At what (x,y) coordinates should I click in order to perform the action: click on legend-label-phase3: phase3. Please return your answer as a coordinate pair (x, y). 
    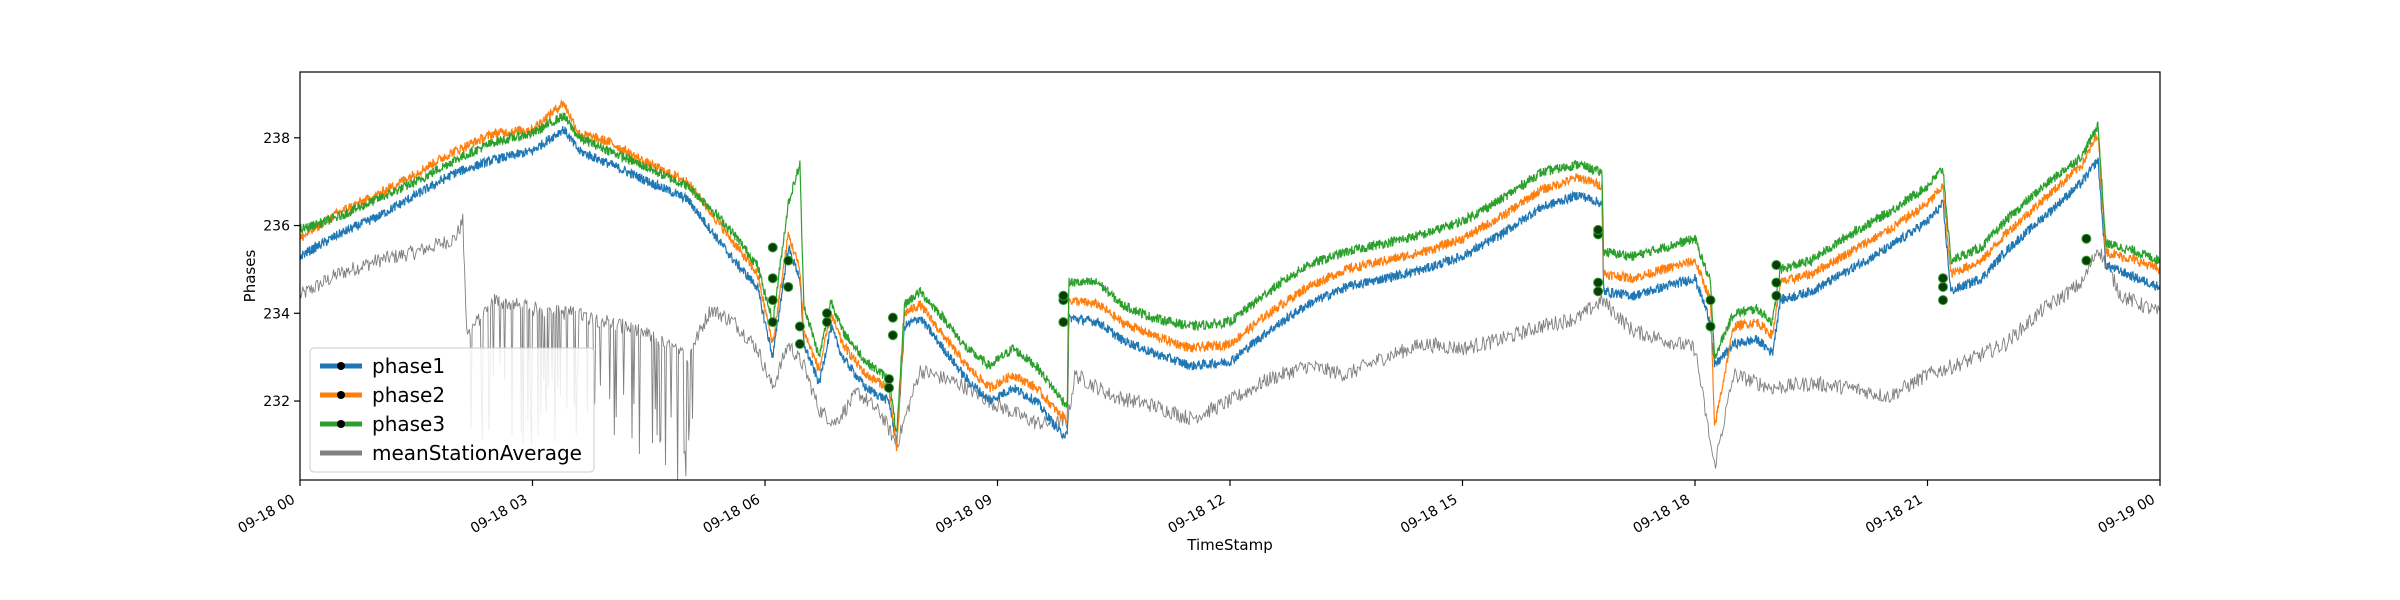
    Looking at the image, I should click on (408, 424).